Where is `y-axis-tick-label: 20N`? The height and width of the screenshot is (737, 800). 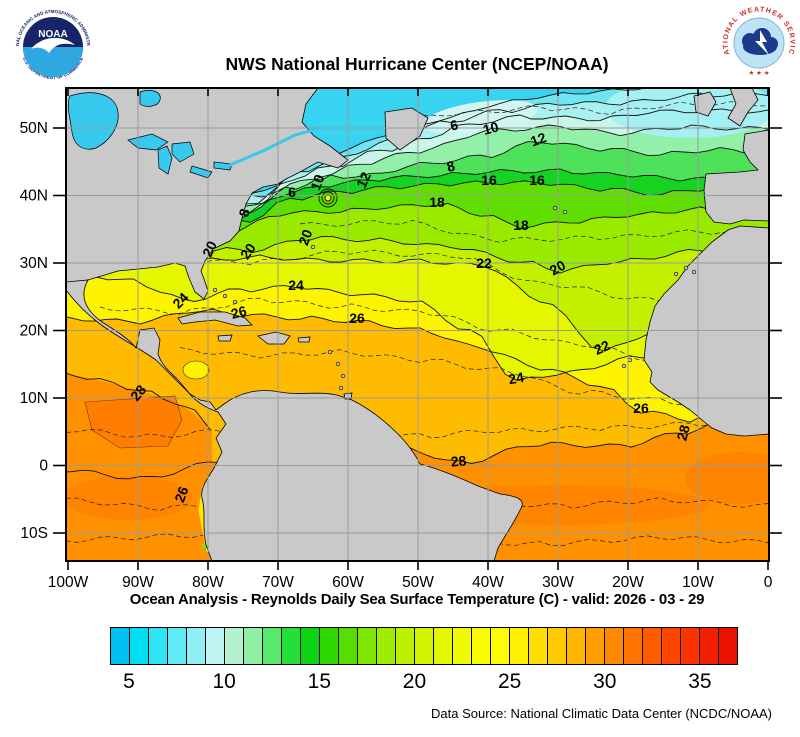 y-axis-tick-label: 20N is located at coordinates (34, 331).